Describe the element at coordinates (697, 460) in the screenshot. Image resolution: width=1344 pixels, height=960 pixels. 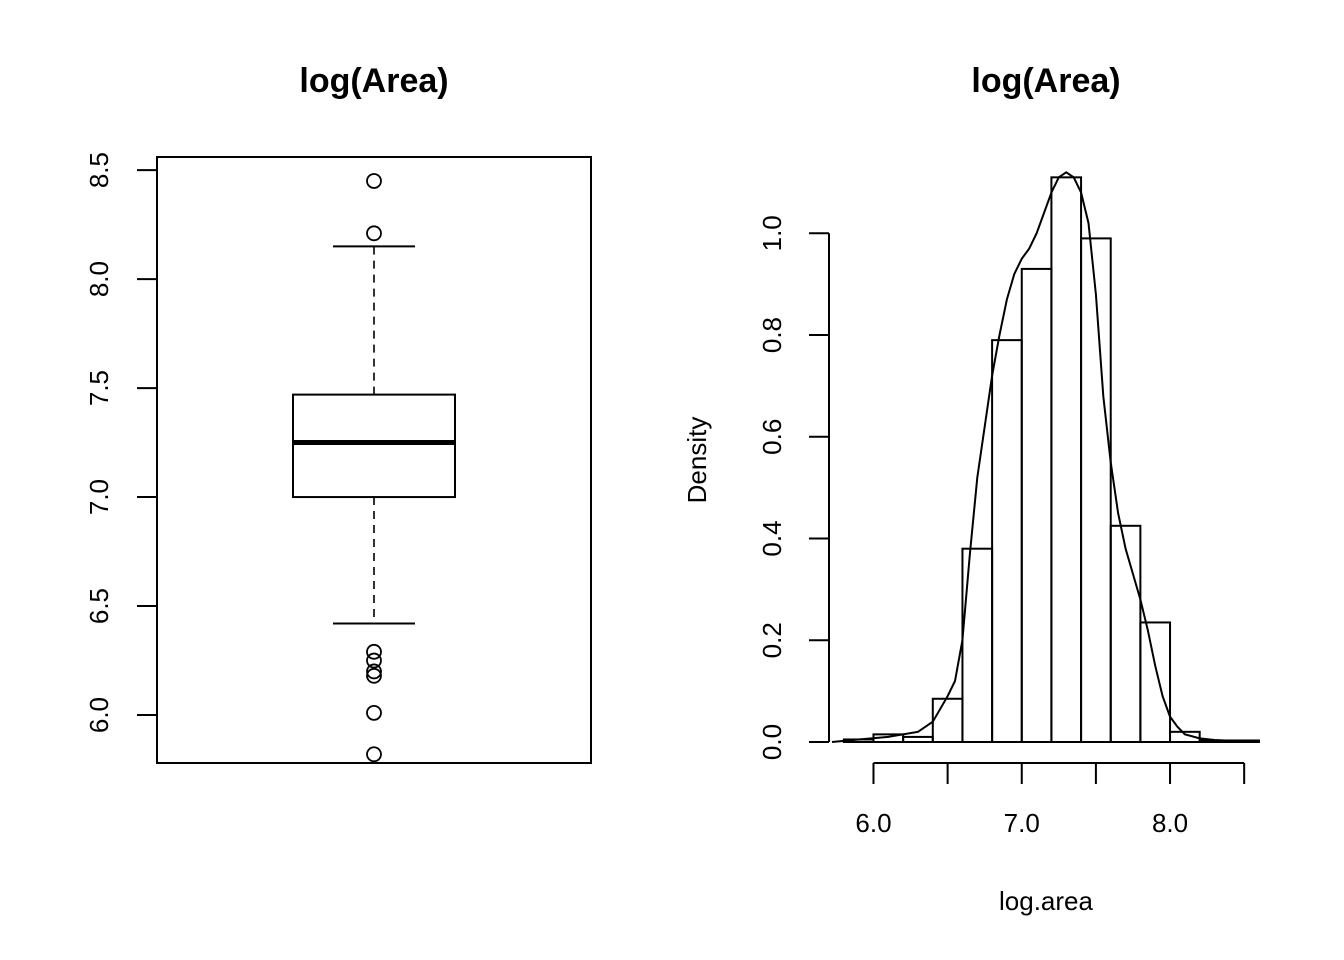
I see `histogram-y-axis-label: Density` at that location.